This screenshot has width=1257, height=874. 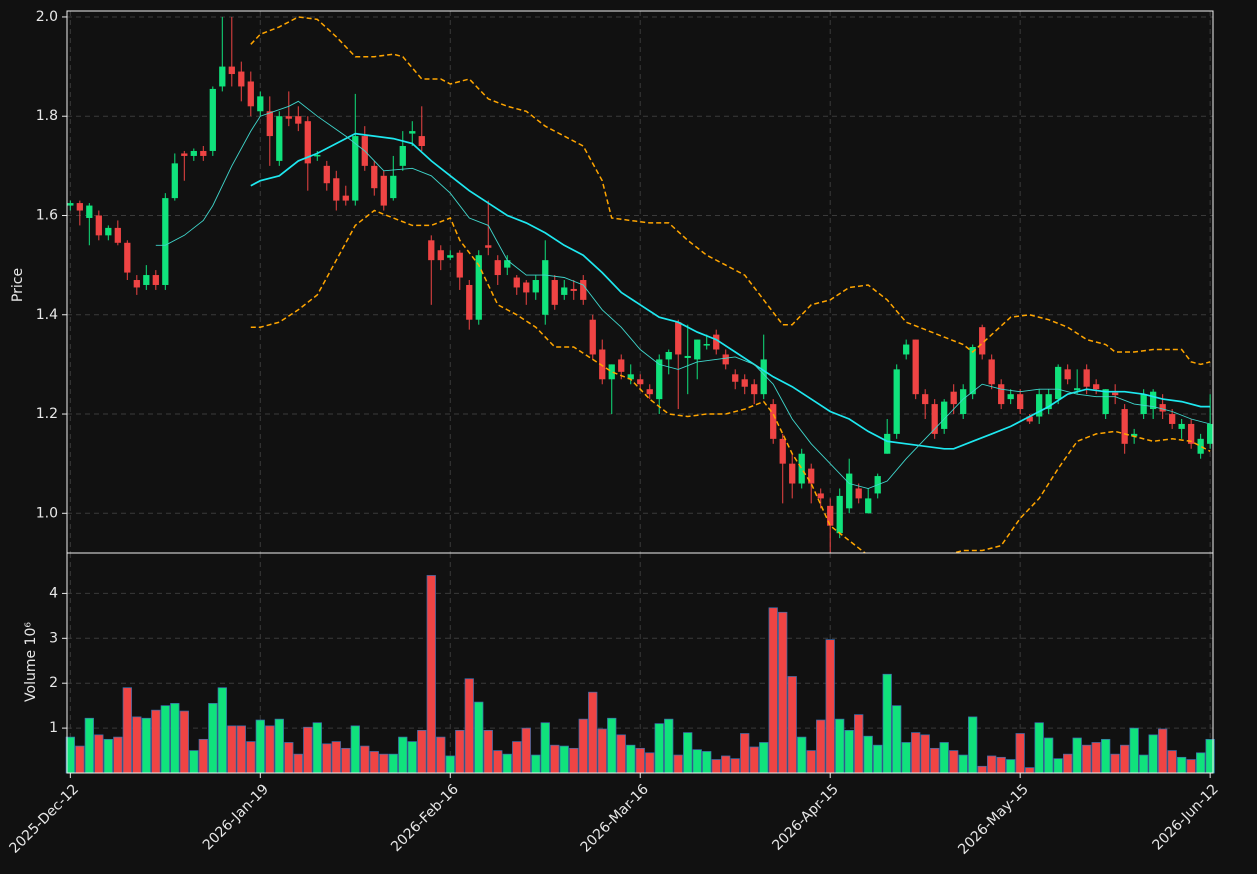 What do you see at coordinates (53, 593) in the screenshot?
I see `y-tick-label: 4` at bounding box center [53, 593].